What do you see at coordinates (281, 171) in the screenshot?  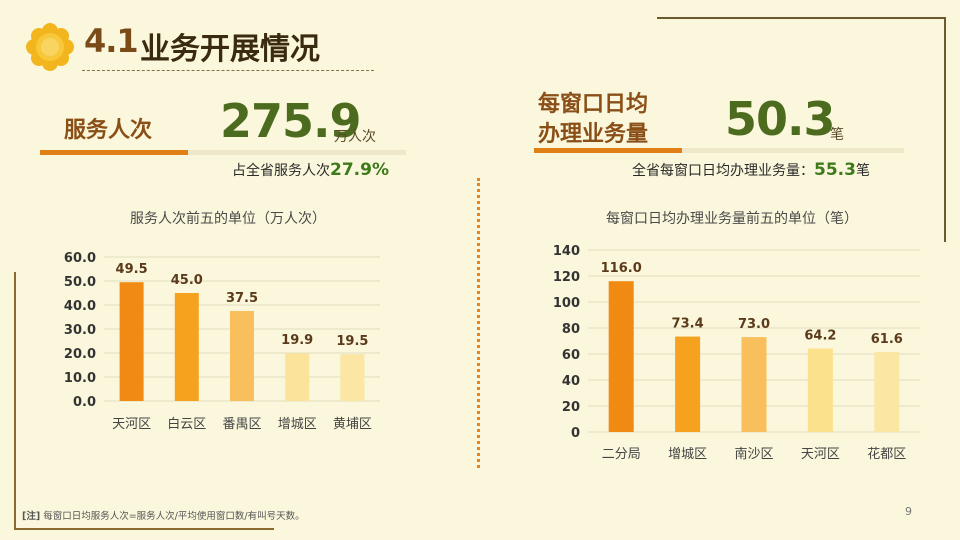 I see `kpi-service-note-text: 占全省服务人次` at bounding box center [281, 171].